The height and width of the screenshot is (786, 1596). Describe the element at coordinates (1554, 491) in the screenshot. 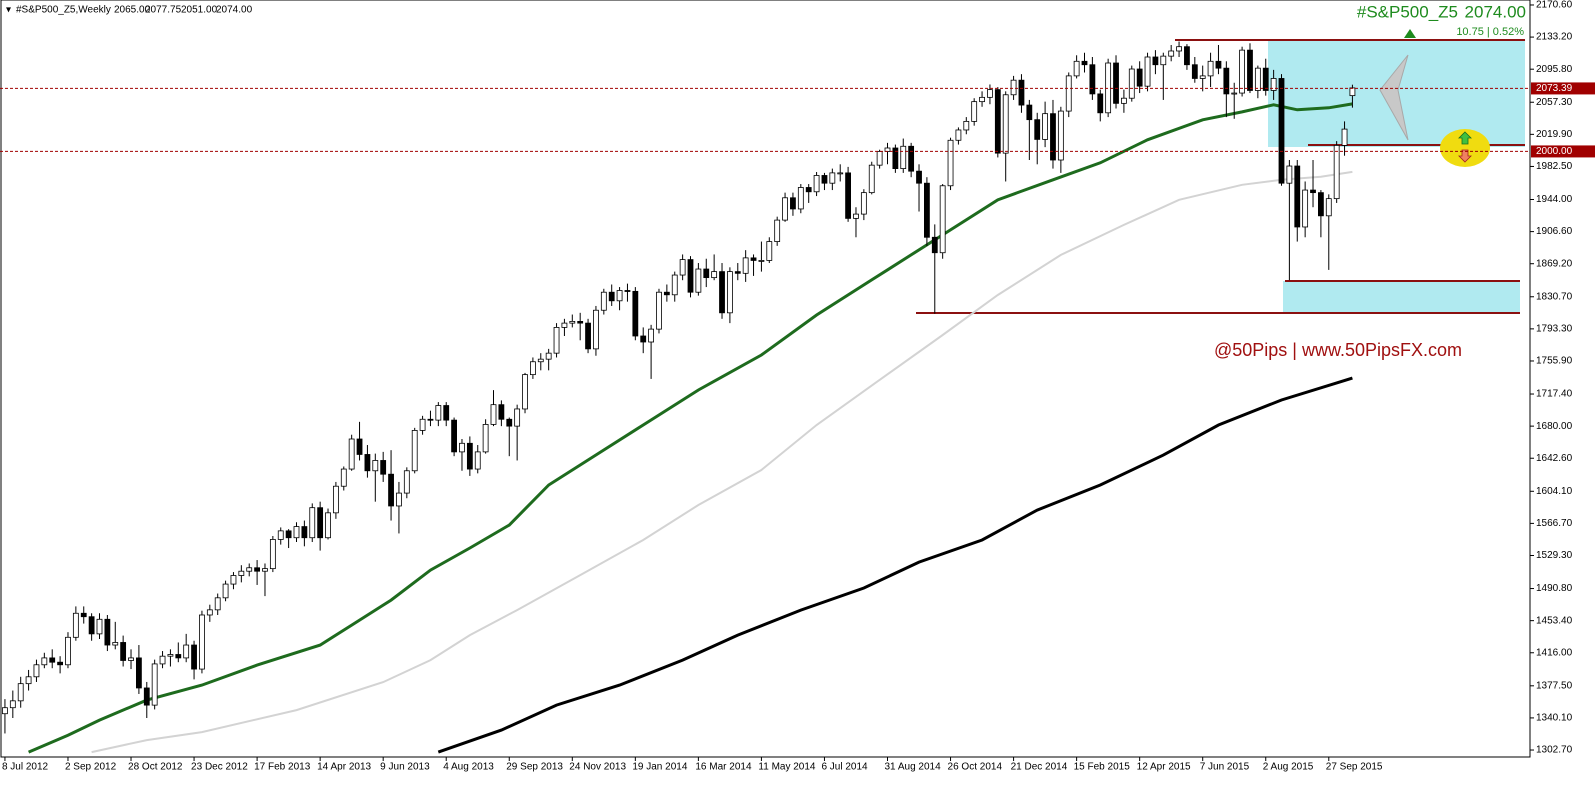

I see `y-tick-label: 1604.10` at that location.